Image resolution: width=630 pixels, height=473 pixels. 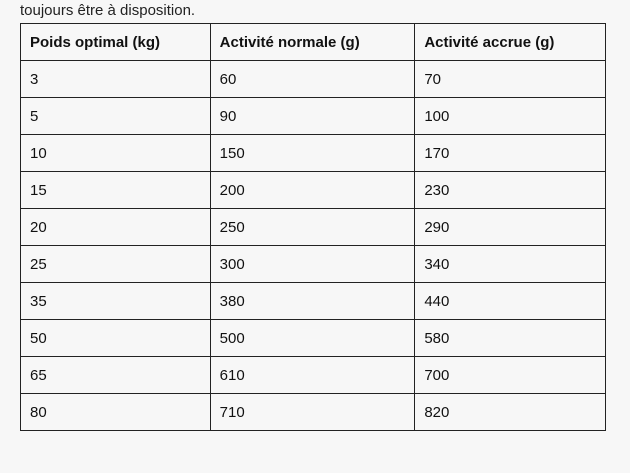 I want to click on table-row: 35 380 440, so click(x=313, y=301).